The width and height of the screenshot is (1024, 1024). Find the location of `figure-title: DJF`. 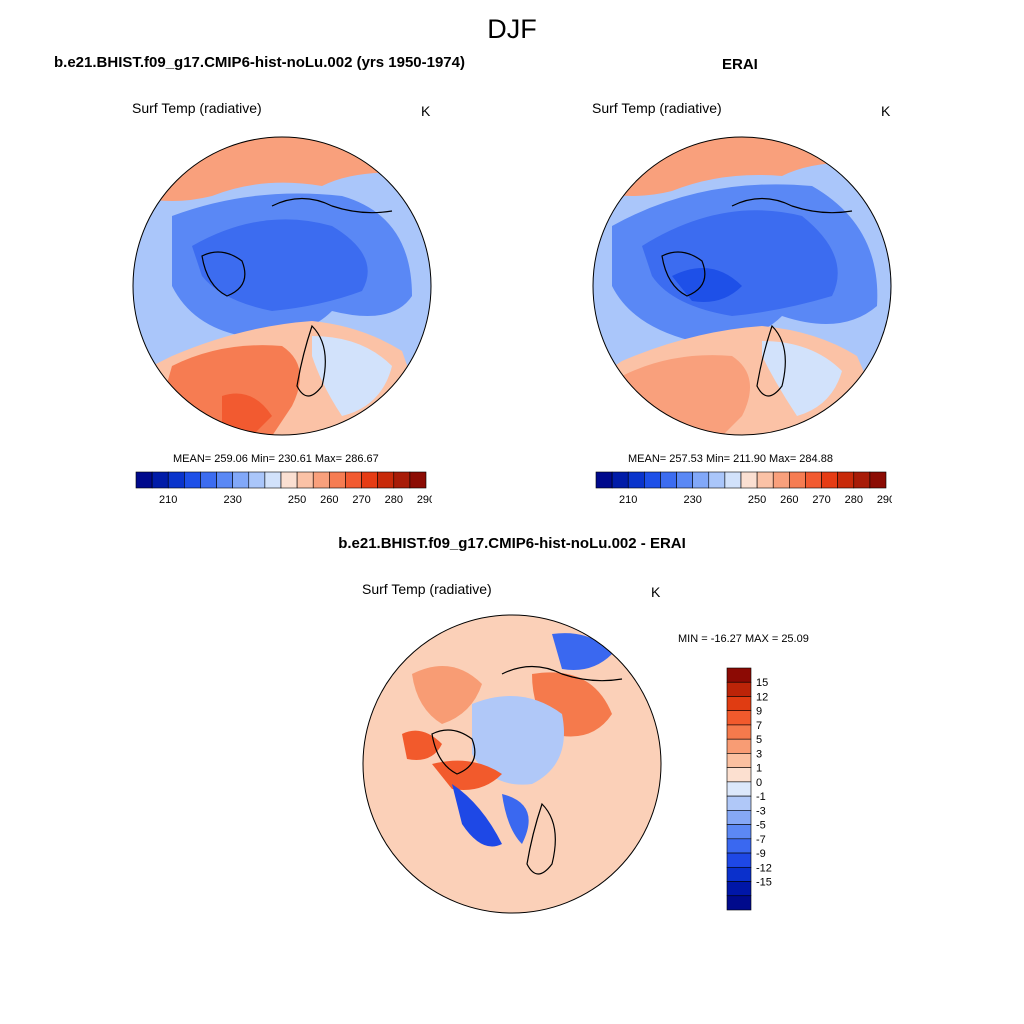

figure-title: DJF is located at coordinates (512, 29).